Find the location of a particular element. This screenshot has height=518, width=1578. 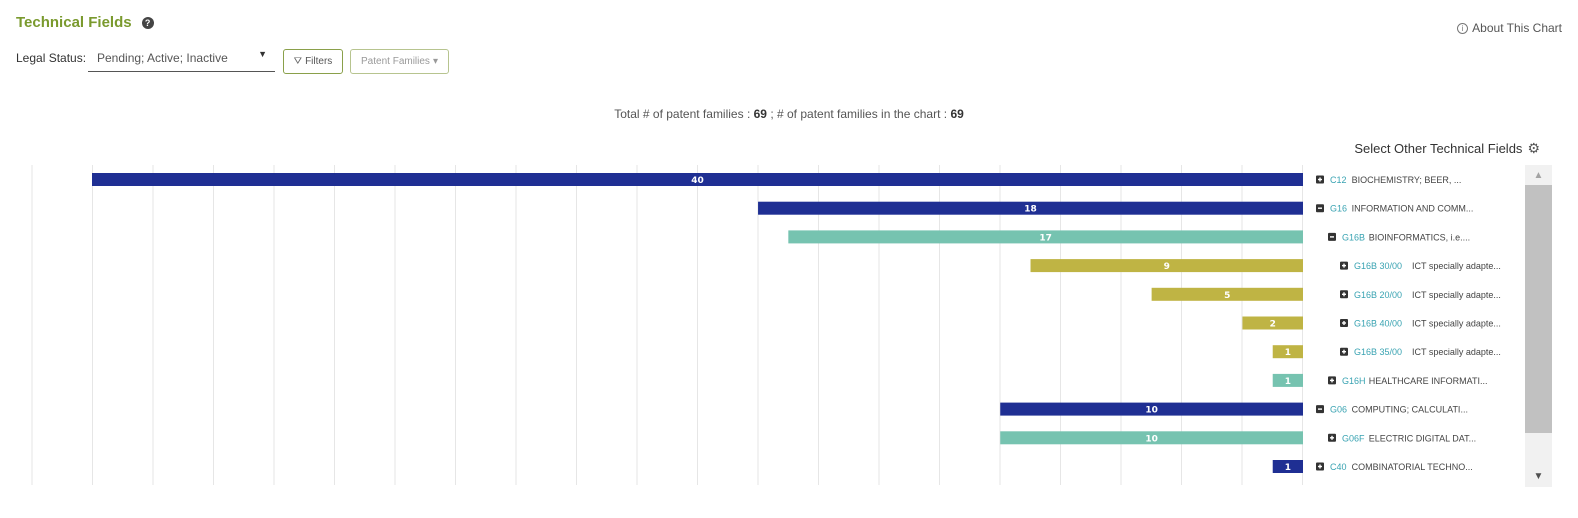

bar-value-label: 9 is located at coordinates (1167, 267).